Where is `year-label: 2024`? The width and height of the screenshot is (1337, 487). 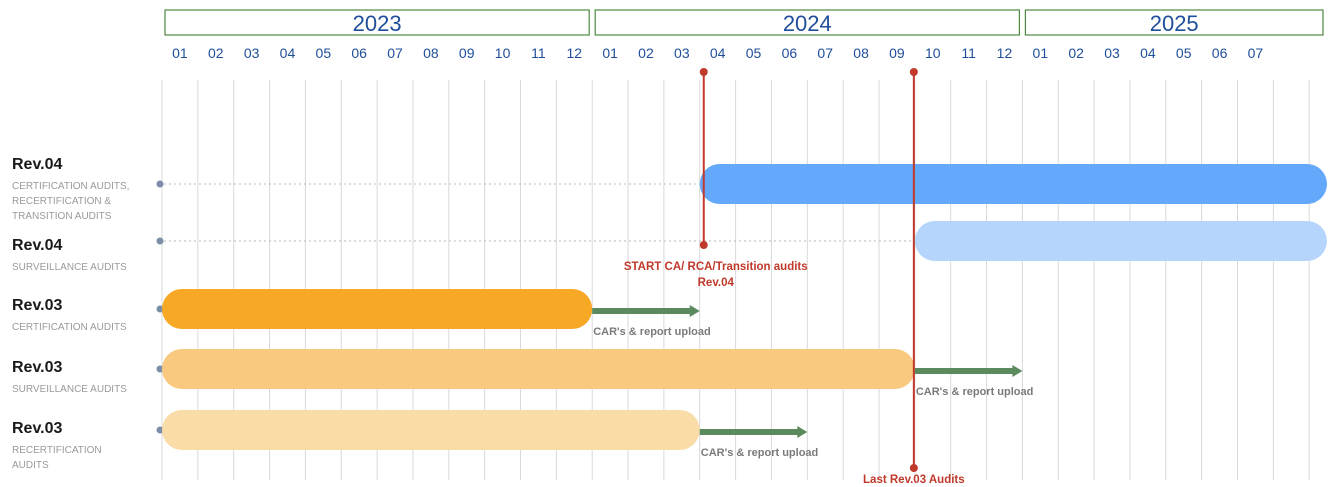 year-label: 2024 is located at coordinates (807, 23).